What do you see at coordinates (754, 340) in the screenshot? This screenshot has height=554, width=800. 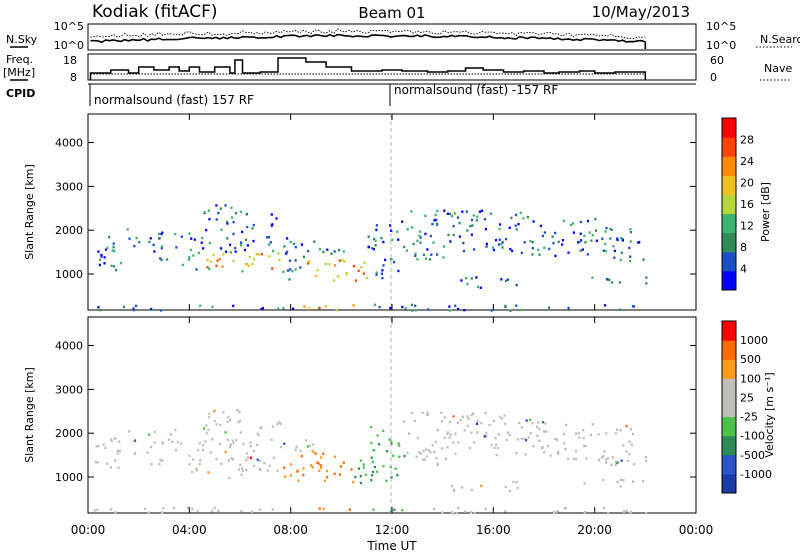 I see `colorbar-tick-label: 1000` at bounding box center [754, 340].